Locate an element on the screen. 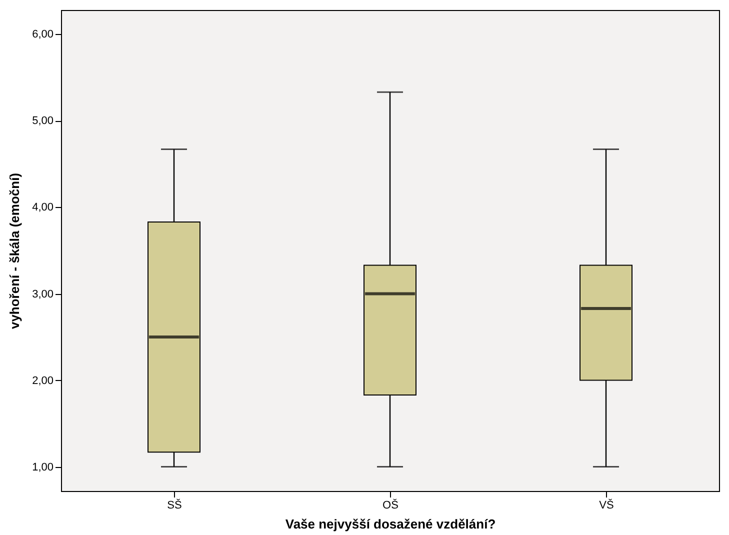 Image resolution: width=729 pixels, height=535 pixels. y-tick-label: 5,00 is located at coordinates (43, 121).